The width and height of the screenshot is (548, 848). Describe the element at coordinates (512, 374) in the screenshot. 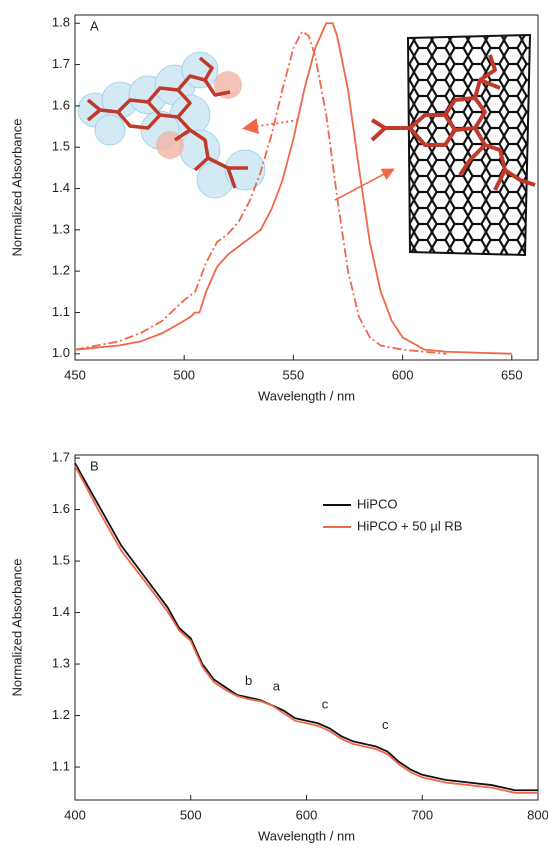

I see `x-tick-label: 650` at that location.